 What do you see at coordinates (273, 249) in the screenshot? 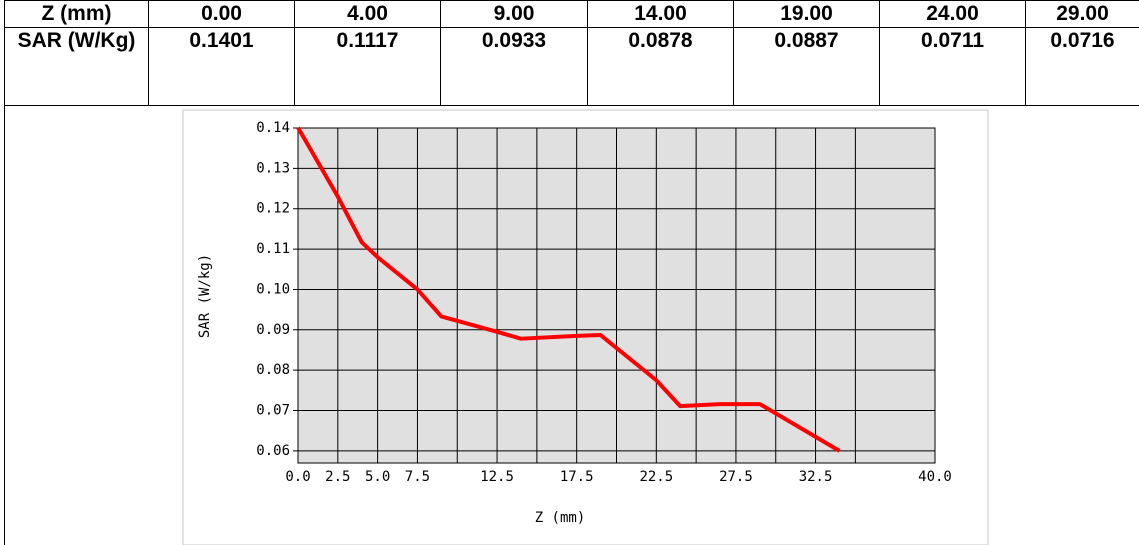
I see `y-tick-label: 0.11` at bounding box center [273, 249].